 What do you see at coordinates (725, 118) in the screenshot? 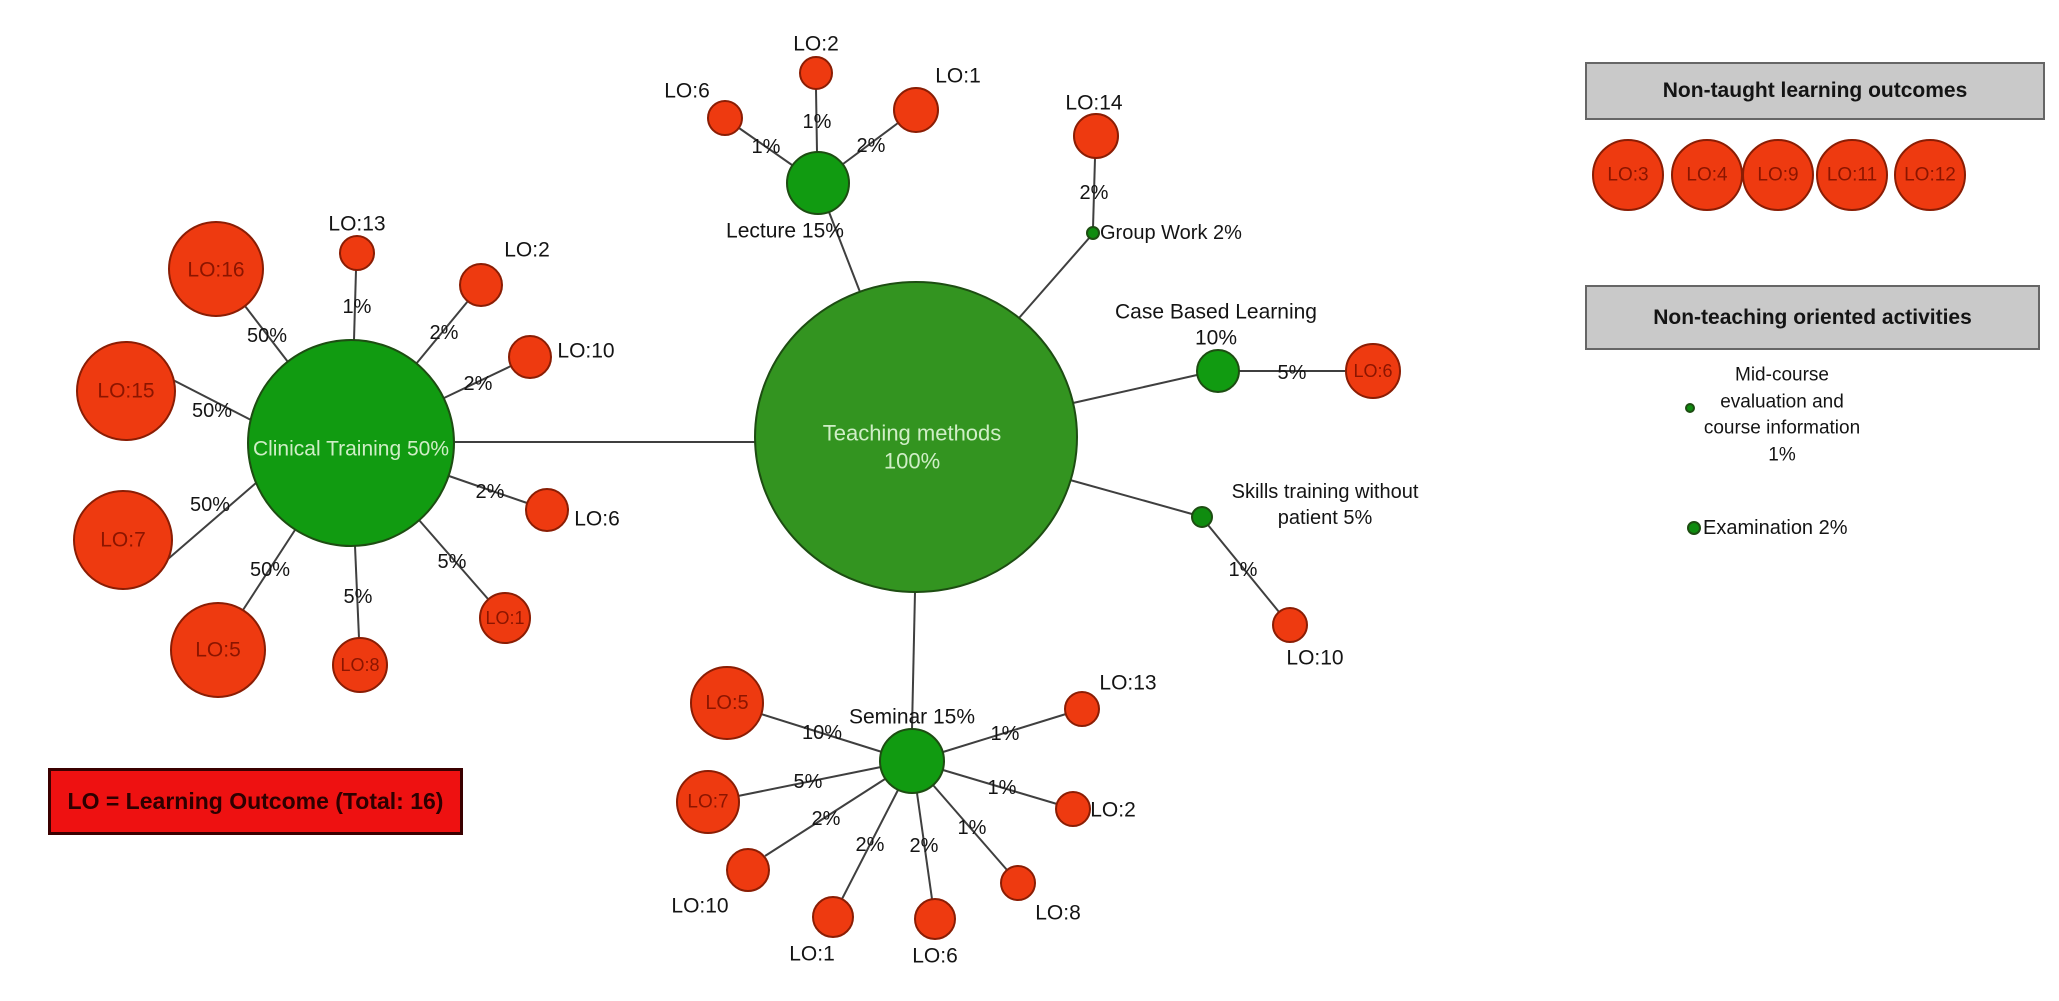
I see `node-lecture-lo6` at bounding box center [725, 118].